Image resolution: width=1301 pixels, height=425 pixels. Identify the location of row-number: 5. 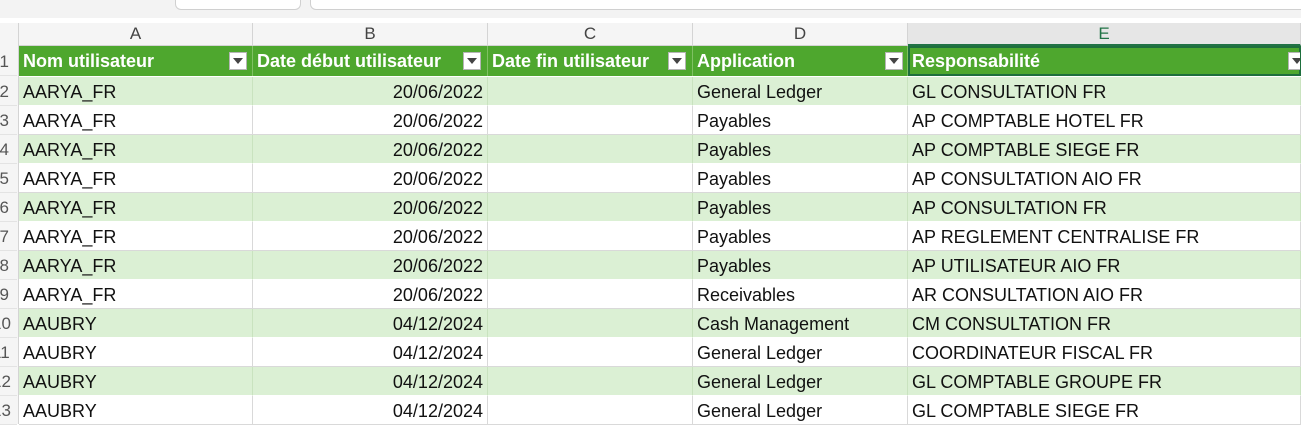
(8, 178).